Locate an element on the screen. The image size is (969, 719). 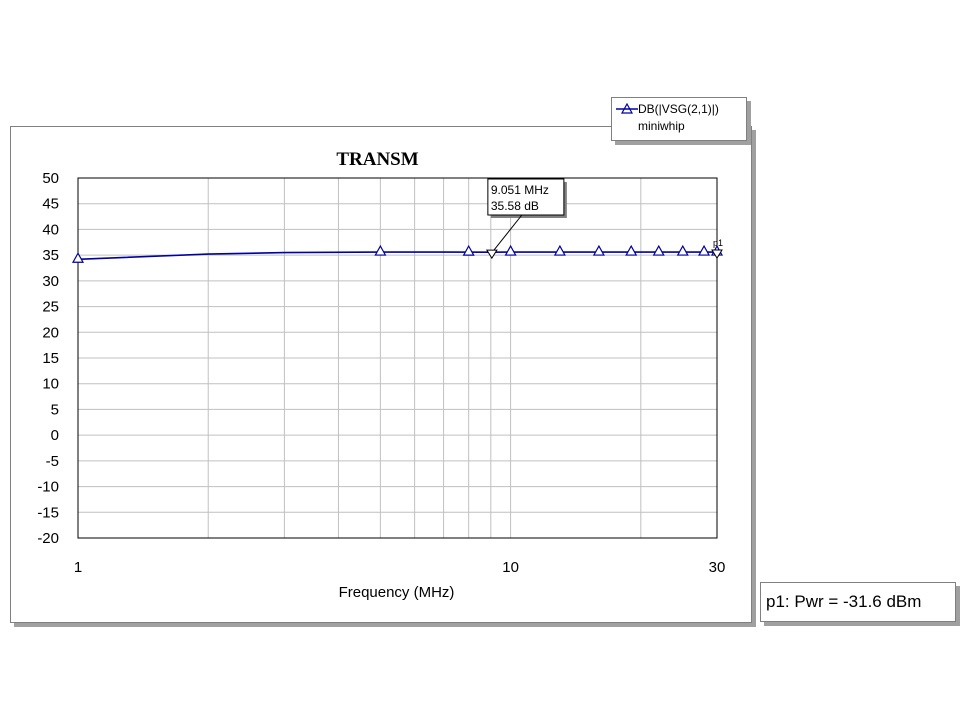
marker-readout-text: p1: Pwr = -31.6 dBm is located at coordinates (844, 601).